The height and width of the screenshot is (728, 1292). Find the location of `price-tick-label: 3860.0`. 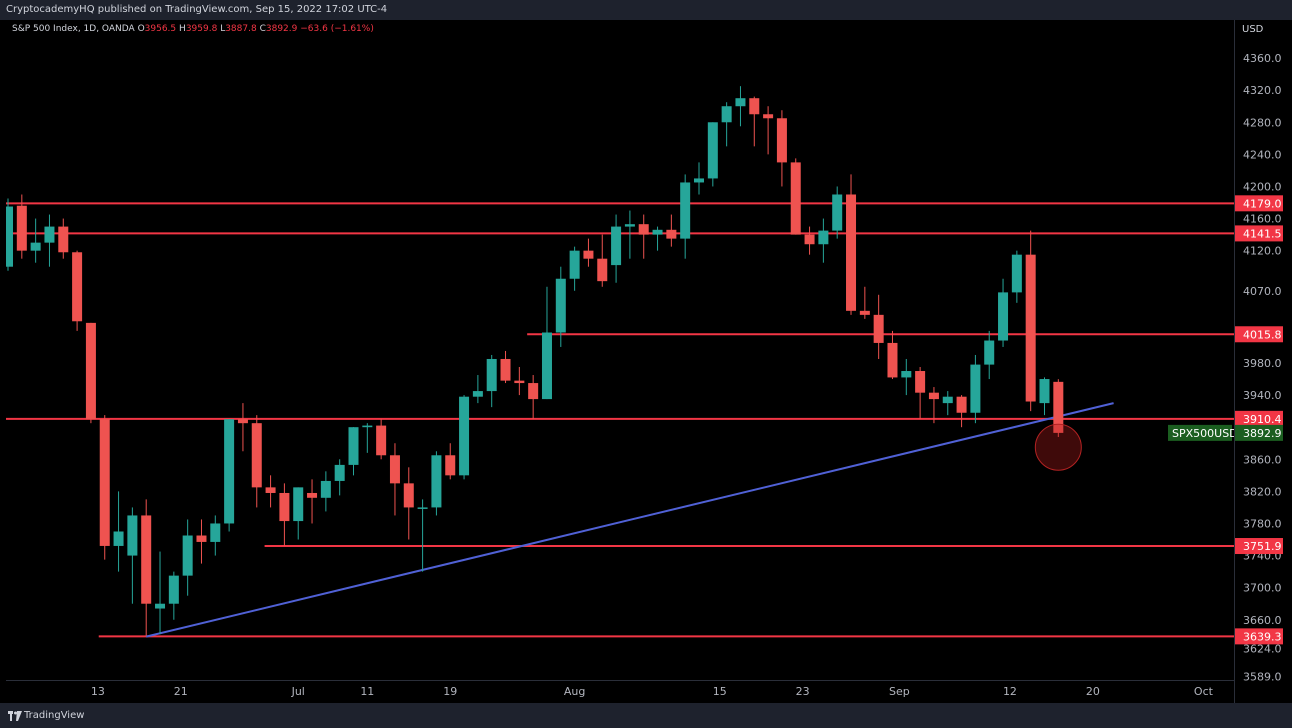

price-tick-label: 3860.0 is located at coordinates (1262, 459).